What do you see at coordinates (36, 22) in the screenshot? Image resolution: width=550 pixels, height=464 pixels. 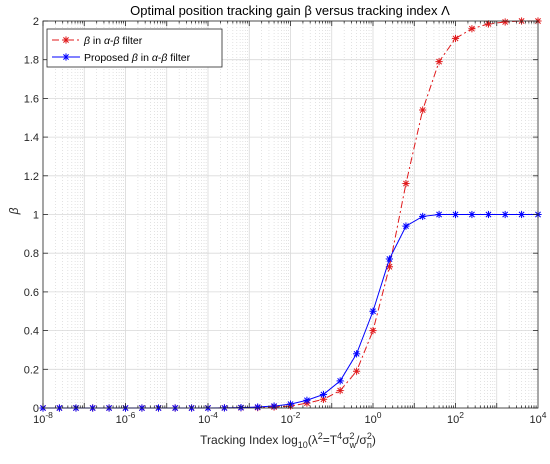 I see `y-tick-label: 2` at bounding box center [36, 22].